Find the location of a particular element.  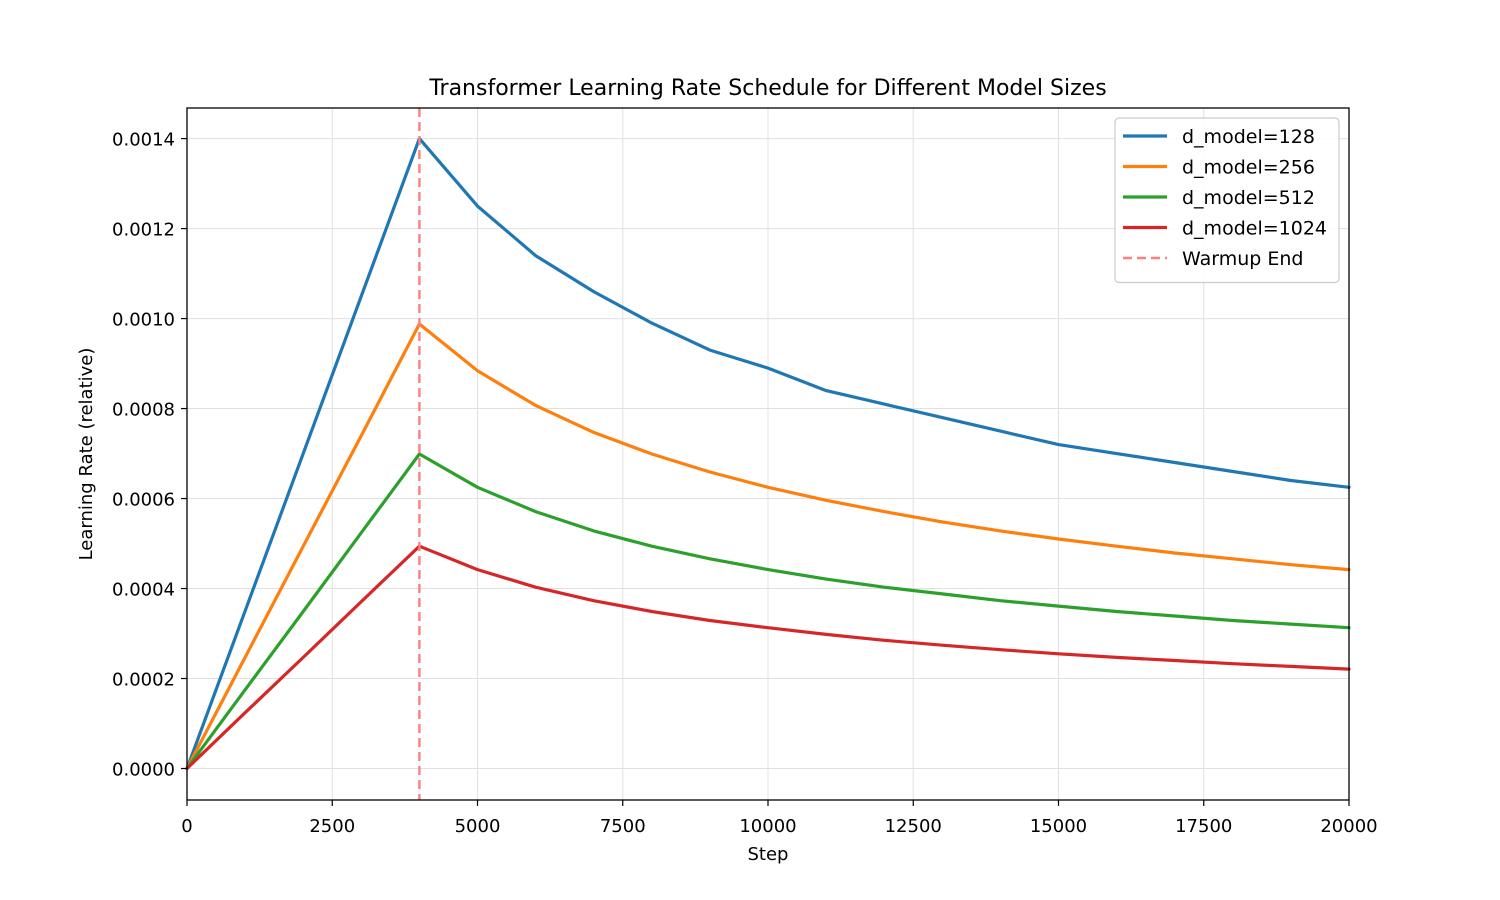

y-tick-label: 0.0014 is located at coordinates (143, 140).